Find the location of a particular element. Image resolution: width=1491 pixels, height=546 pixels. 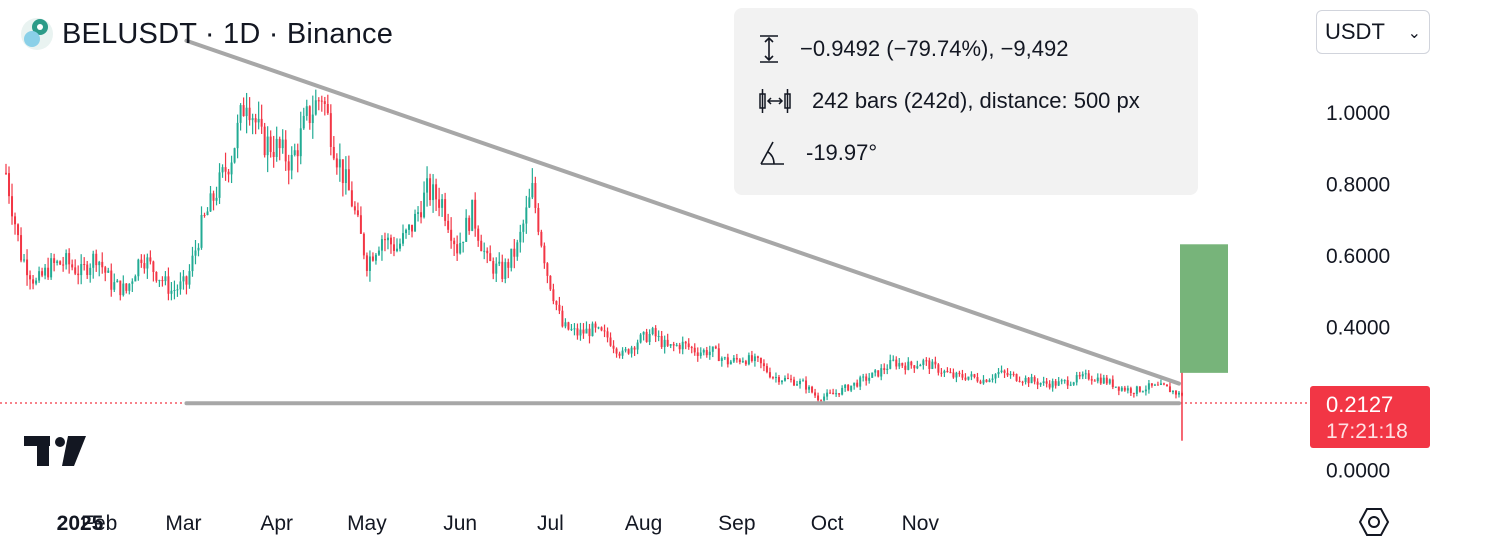

symbol-header: BELUSDT · 1D · Binance is located at coordinates (206, 34).